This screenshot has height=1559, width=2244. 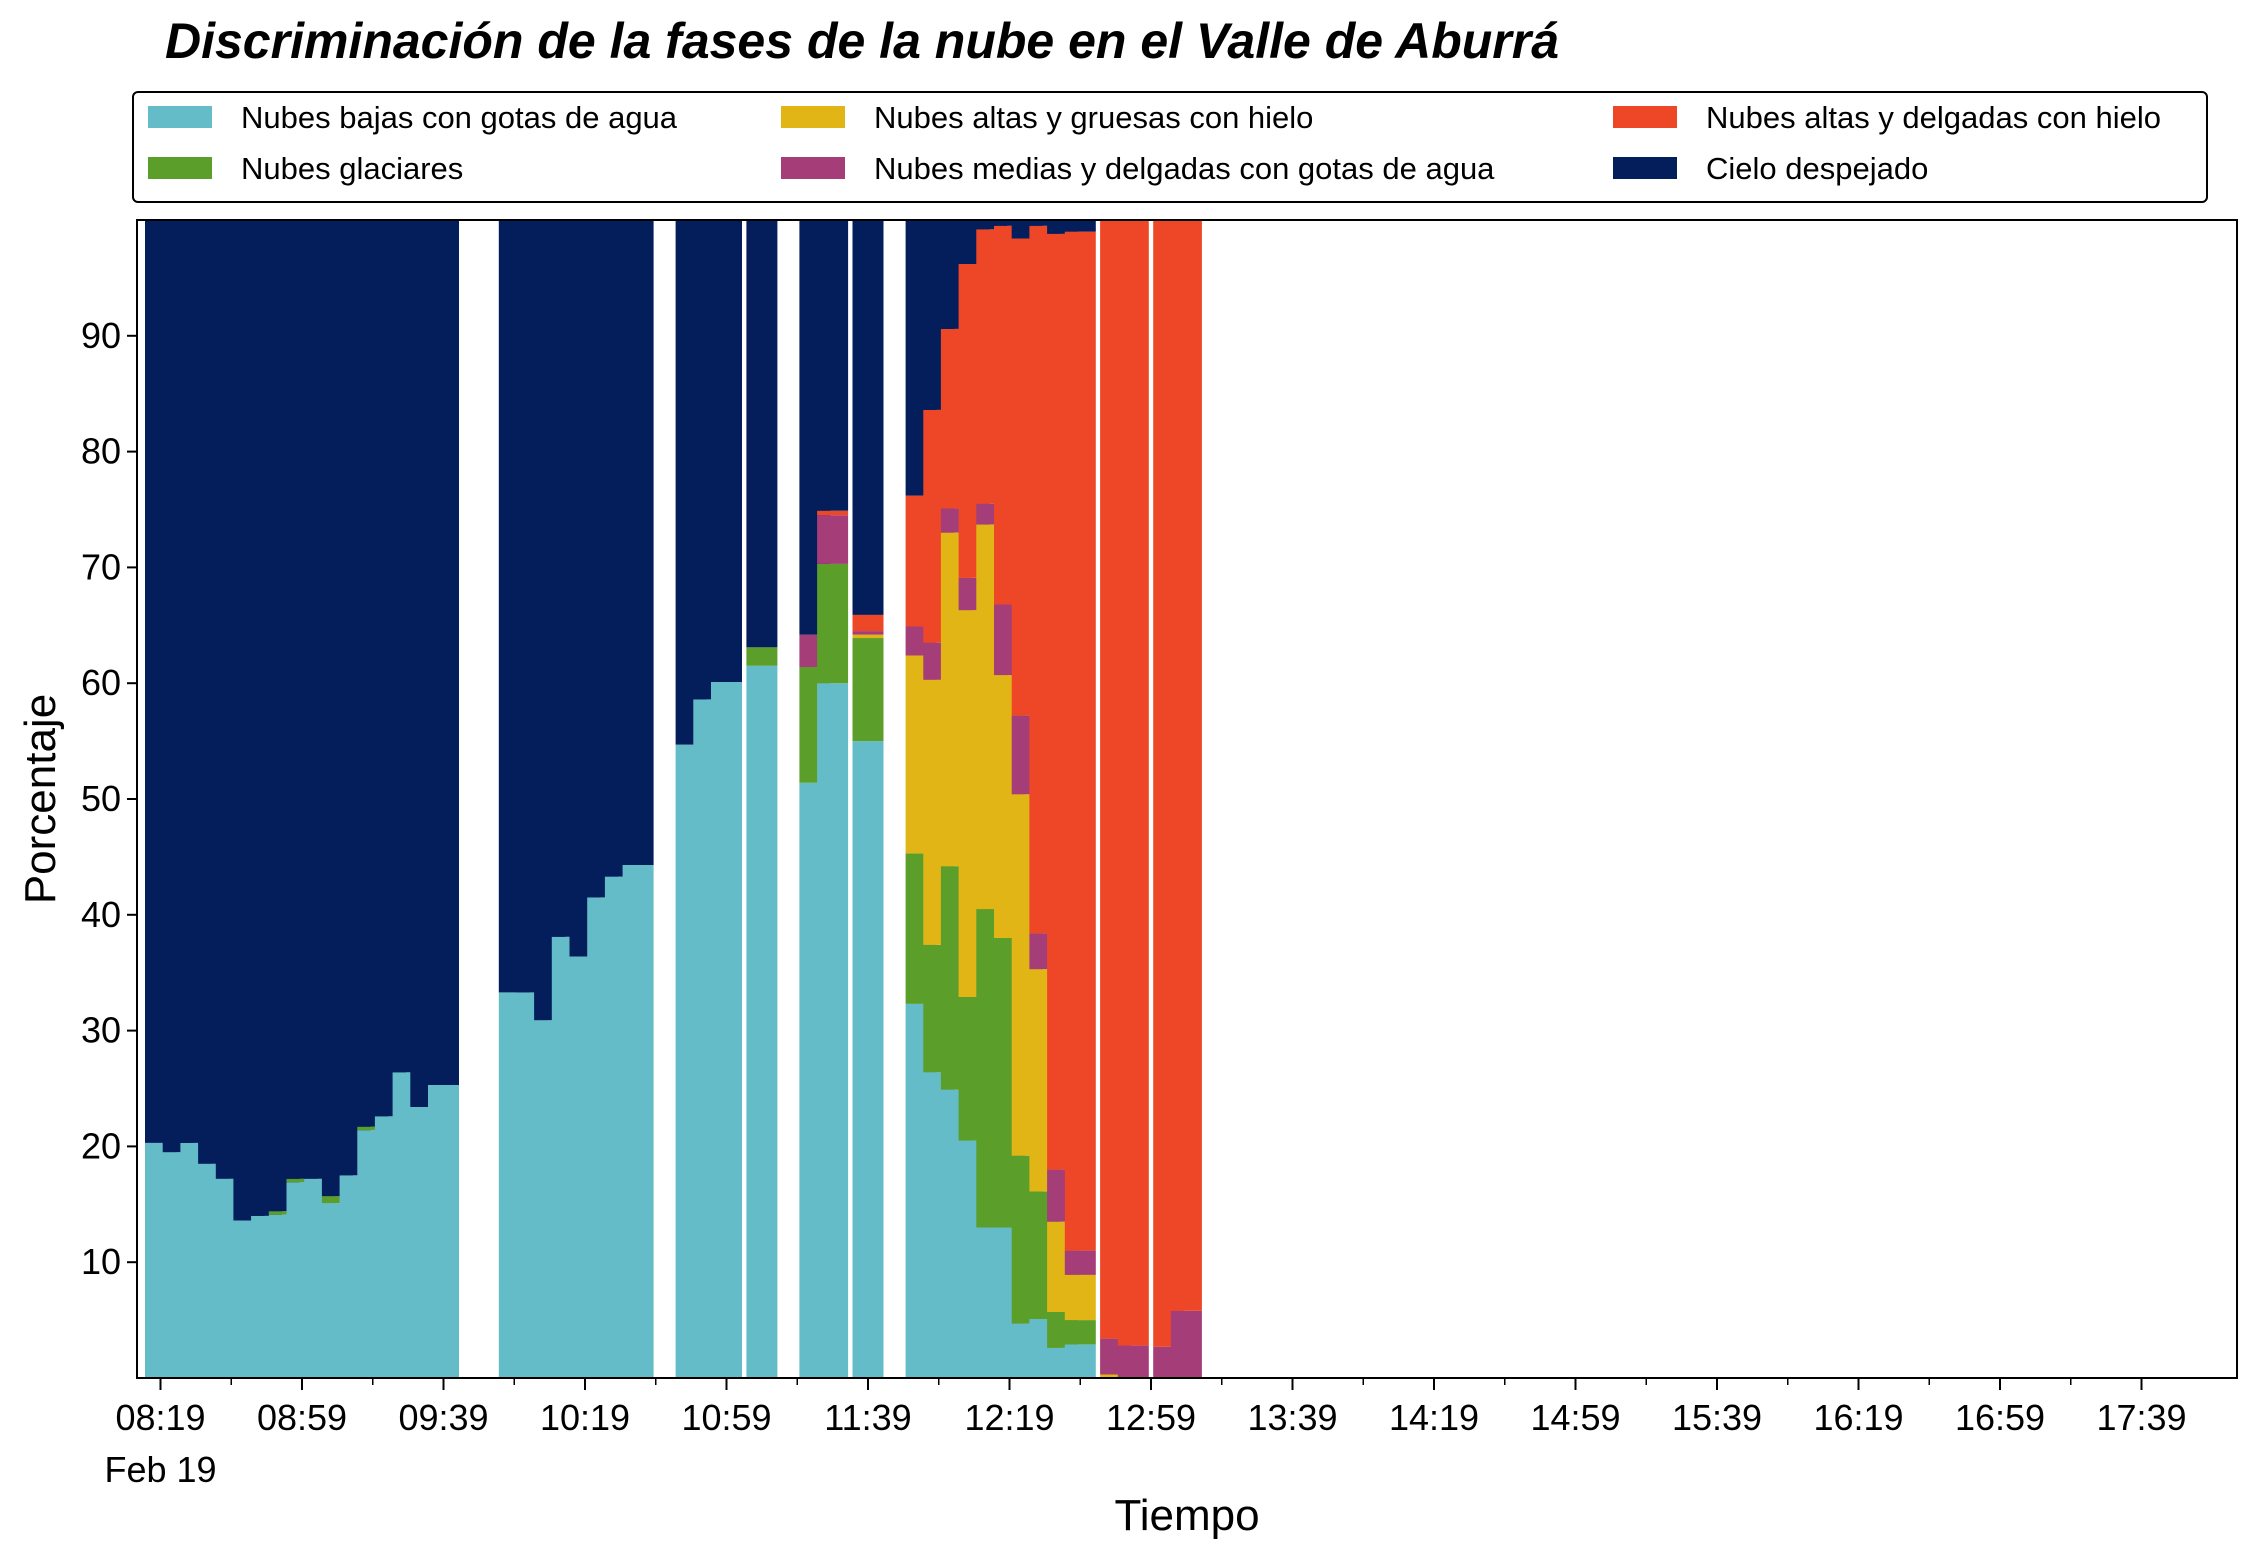 What do you see at coordinates (2000, 1417) in the screenshot?
I see `x-tick-label: 16:59` at bounding box center [2000, 1417].